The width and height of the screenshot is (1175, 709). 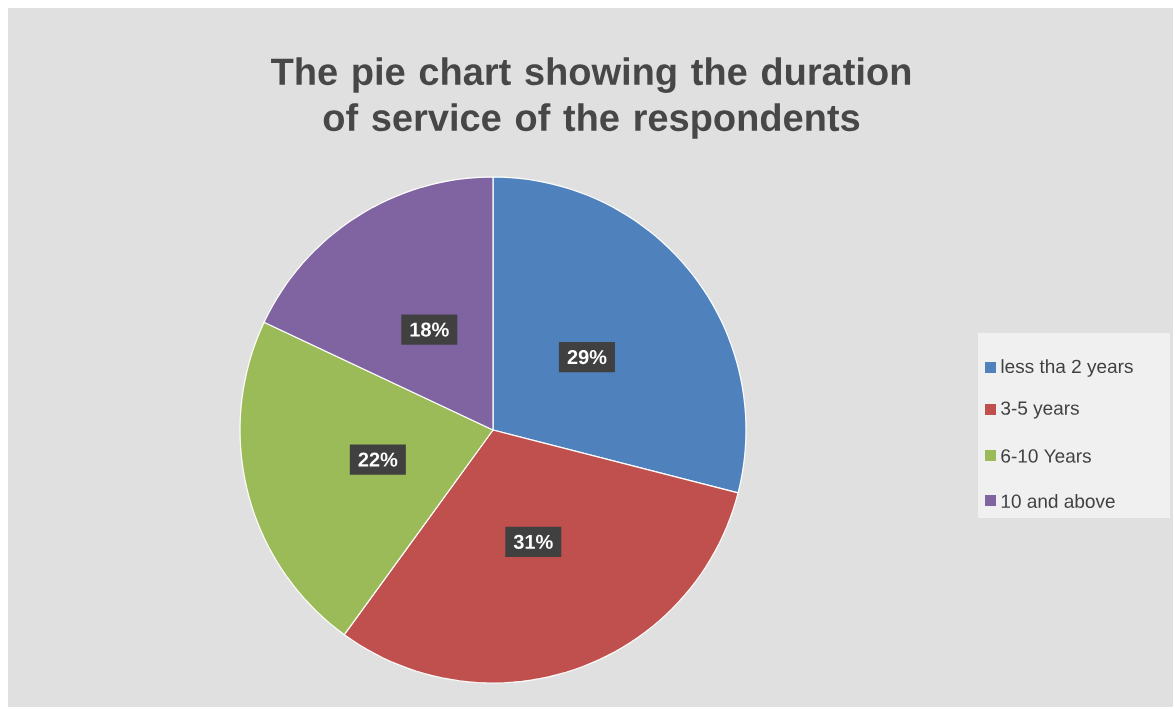 What do you see at coordinates (533, 541) in the screenshot?
I see `data-label: 31%` at bounding box center [533, 541].